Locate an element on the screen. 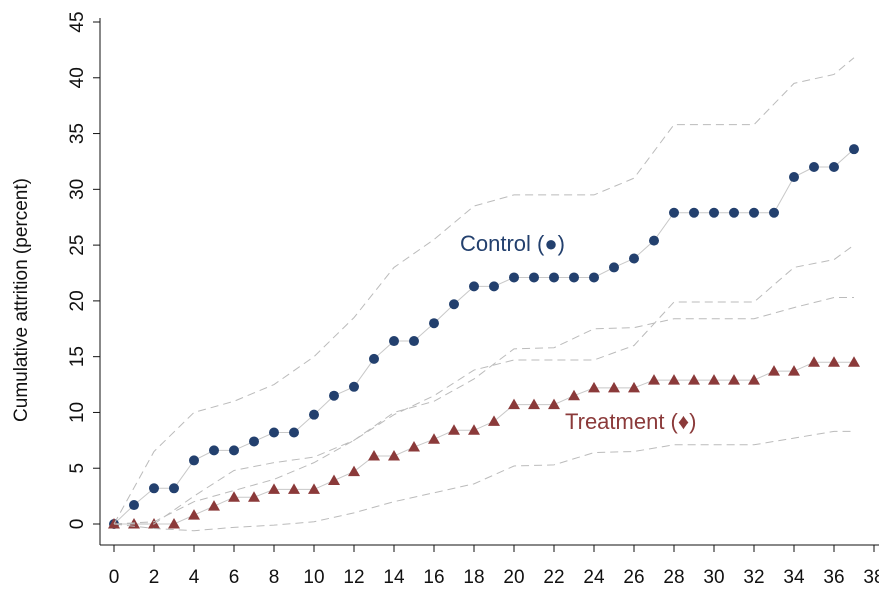 Image resolution: width=879 pixels, height=589 pixels. x-tick-label: 4 is located at coordinates (194, 577).